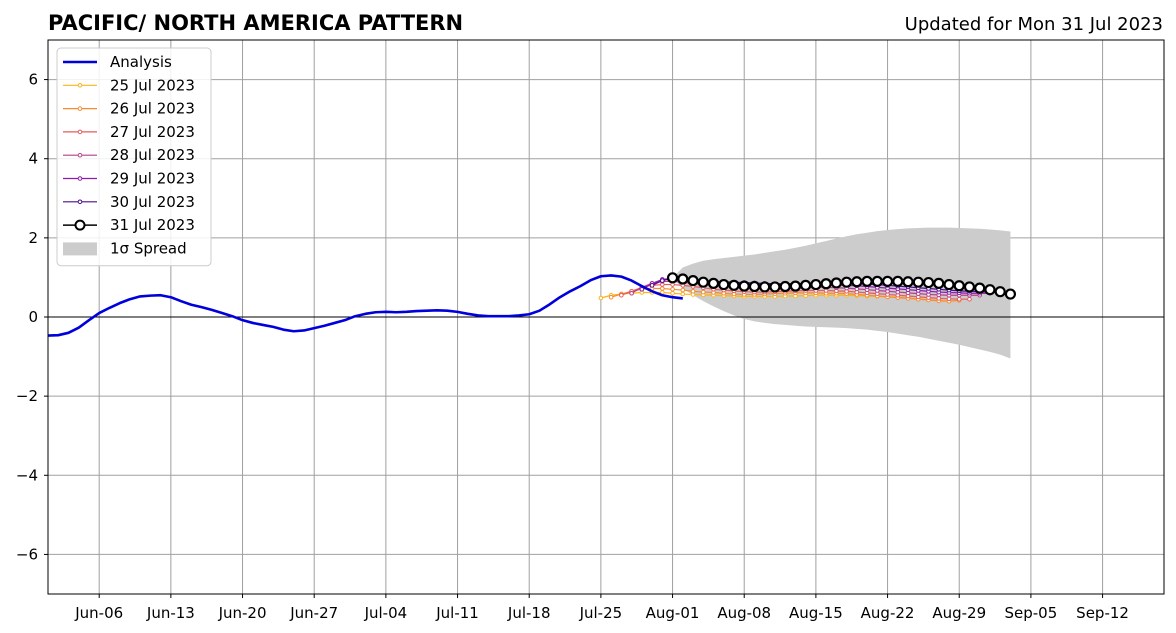 The image size is (1176, 633). I want to click on x-tick-label: Sep-05, so click(1031, 613).